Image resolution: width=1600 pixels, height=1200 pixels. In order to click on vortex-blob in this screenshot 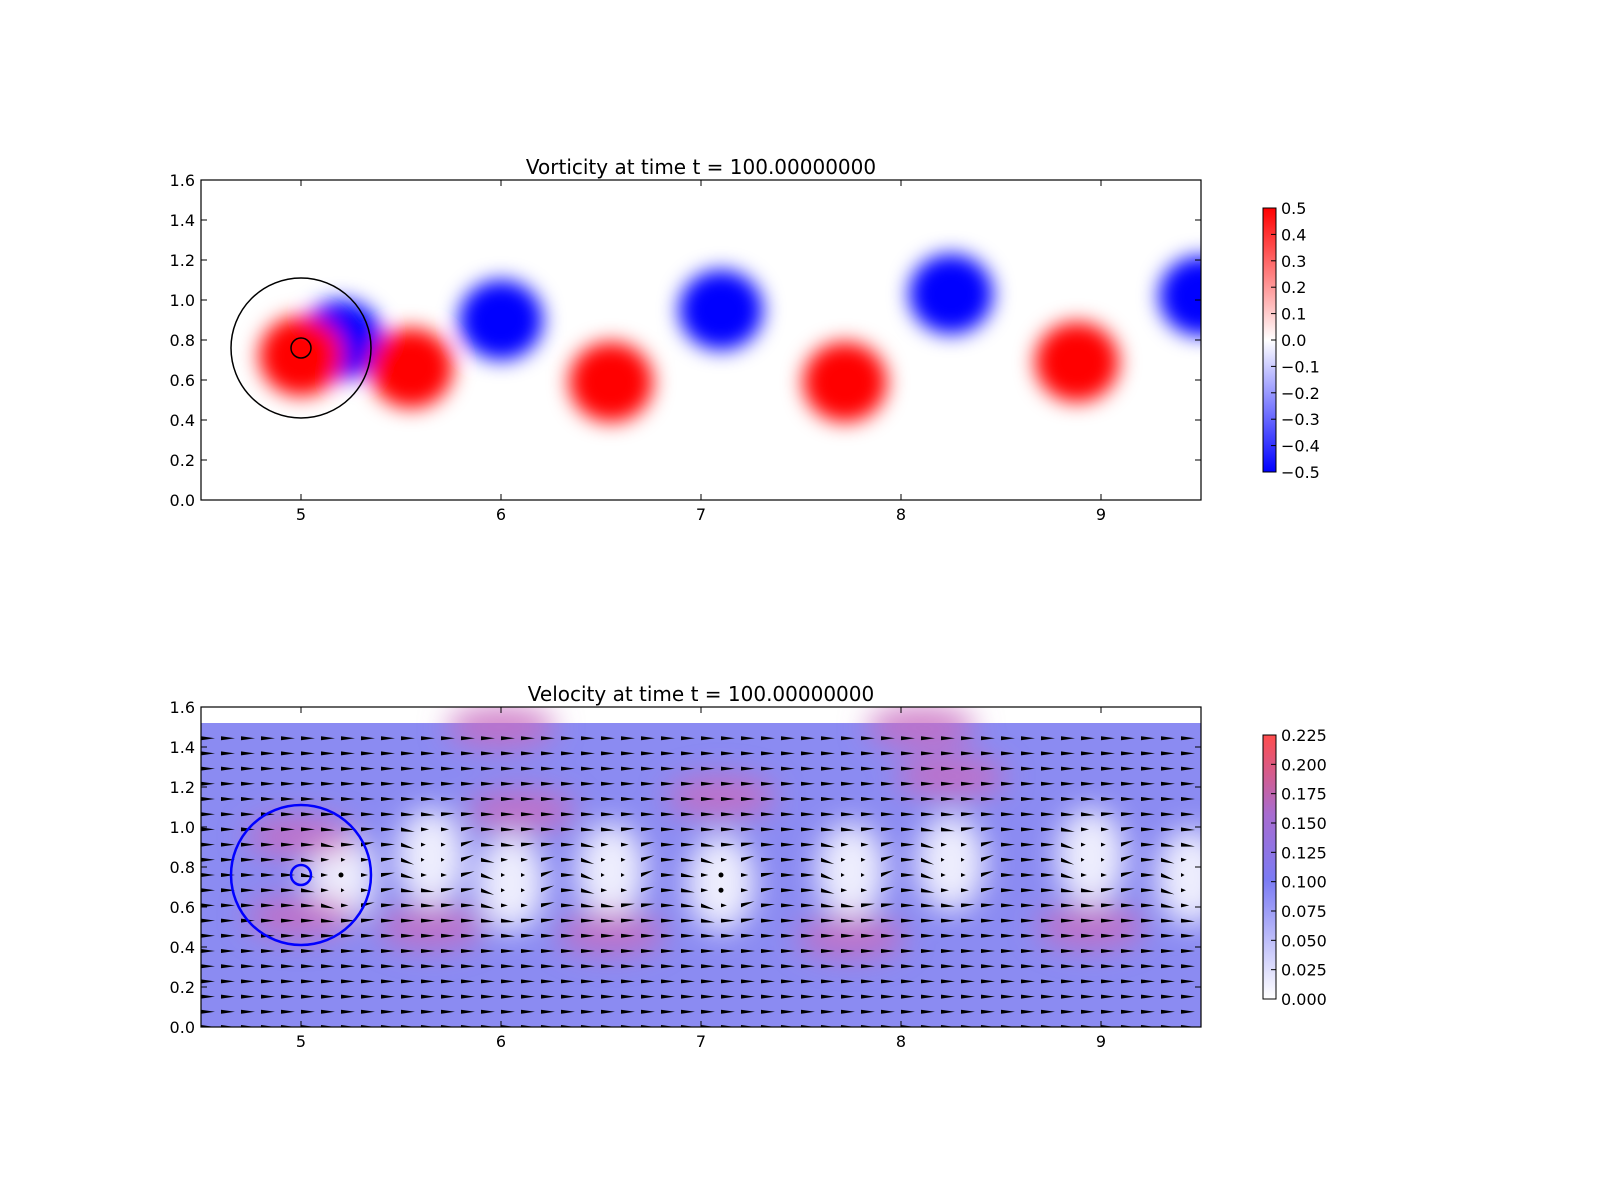, I will do `click(501, 320)`.